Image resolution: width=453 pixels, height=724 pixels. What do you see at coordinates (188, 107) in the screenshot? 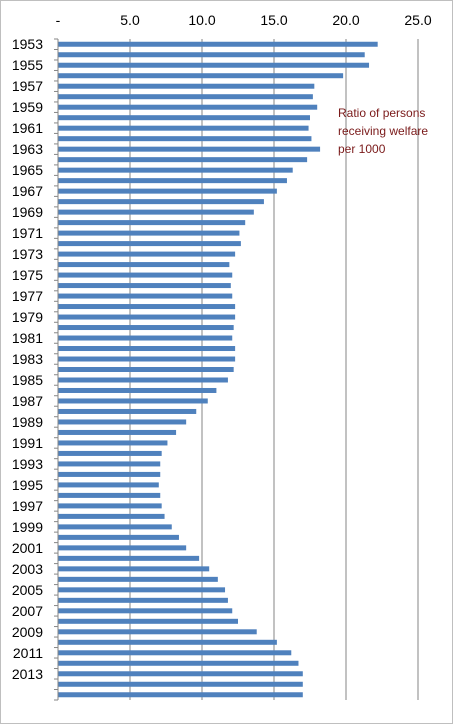
I see `bar-1959` at bounding box center [188, 107].